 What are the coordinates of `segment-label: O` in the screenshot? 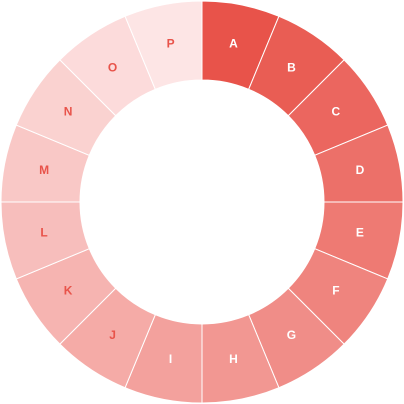 It's located at (112, 67).